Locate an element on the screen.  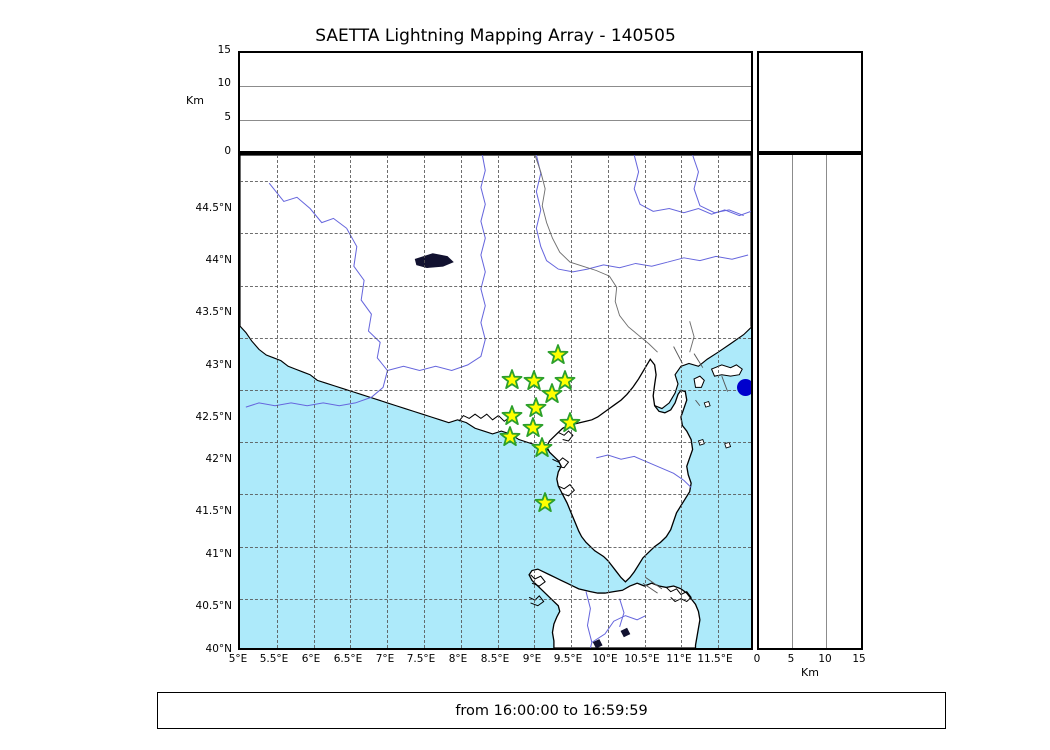
tick-lat-42.5: 42.5°N is located at coordinates (213, 417).